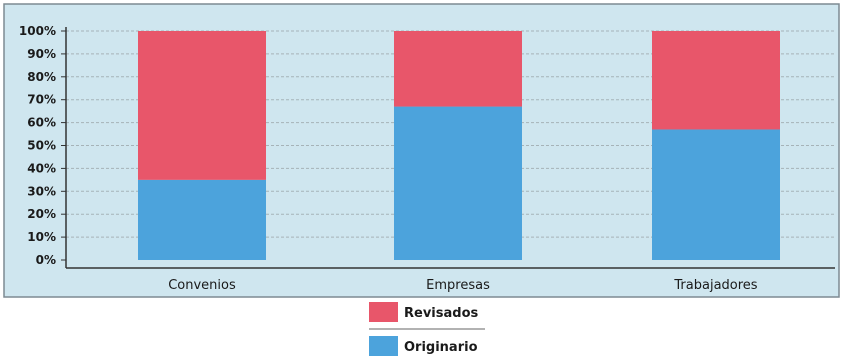  What do you see at coordinates (383, 312) in the screenshot?
I see `legend-swatch-revisados` at bounding box center [383, 312].